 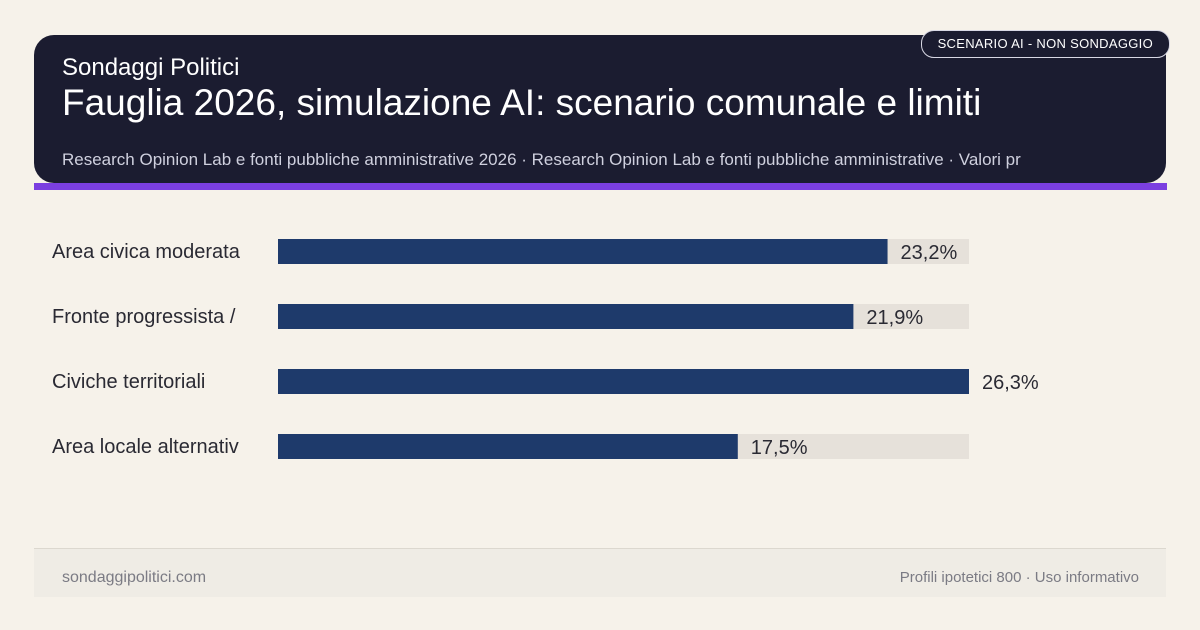 I want to click on value-label: 17,5%, so click(x=779, y=448).